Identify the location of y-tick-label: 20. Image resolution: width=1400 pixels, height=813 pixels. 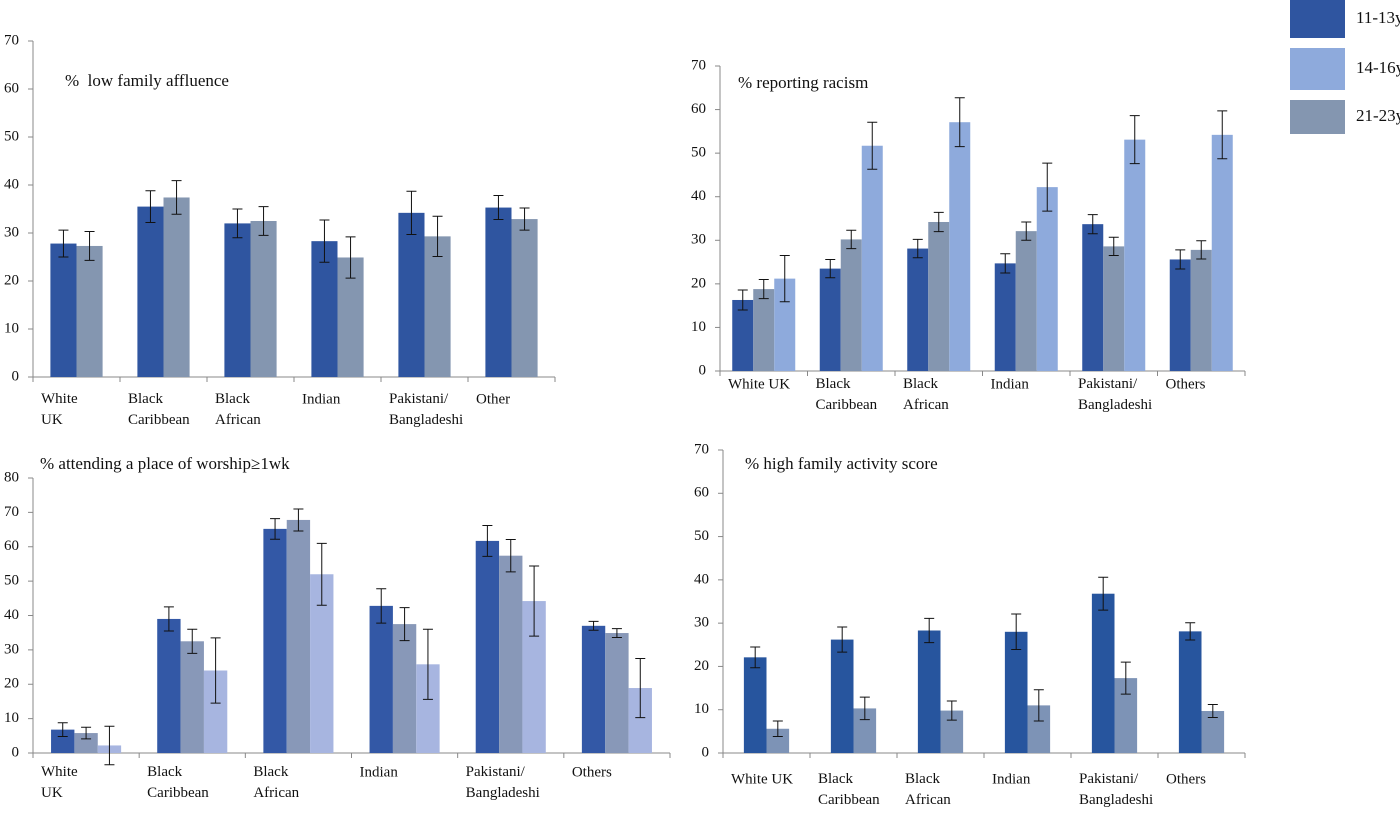
(698, 283).